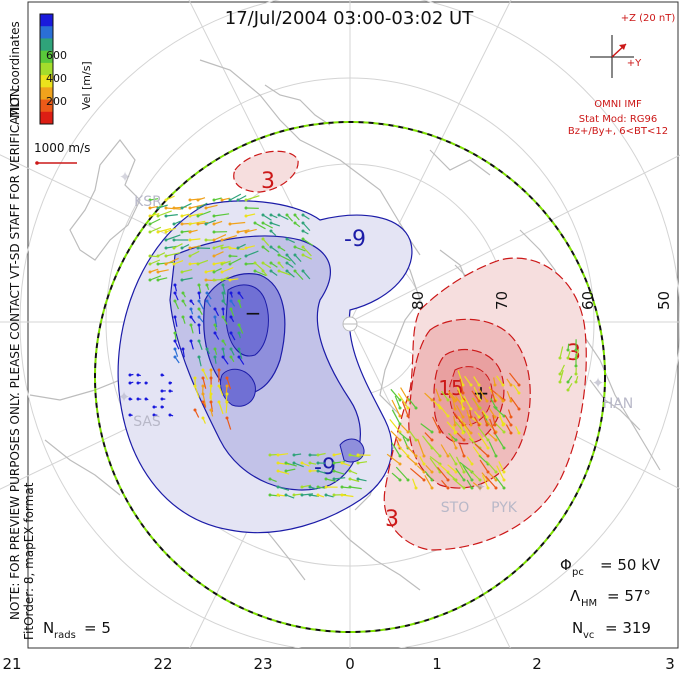 This screenshot has width=680, height=674. Describe the element at coordinates (598, 383) in the screenshot. I see `star-han: ✦` at that location.